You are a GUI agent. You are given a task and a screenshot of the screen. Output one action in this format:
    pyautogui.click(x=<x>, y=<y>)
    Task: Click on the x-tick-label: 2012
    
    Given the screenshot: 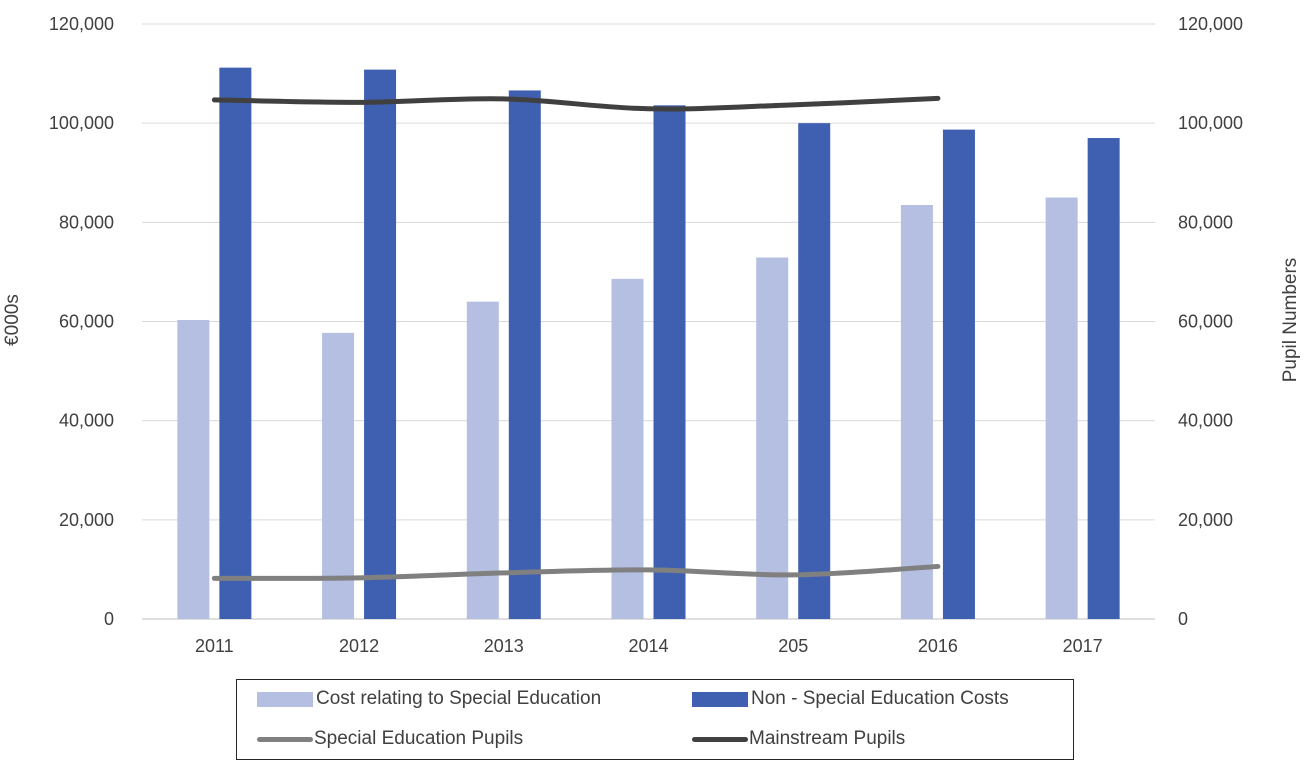 What is the action you would take?
    pyautogui.click(x=359, y=646)
    